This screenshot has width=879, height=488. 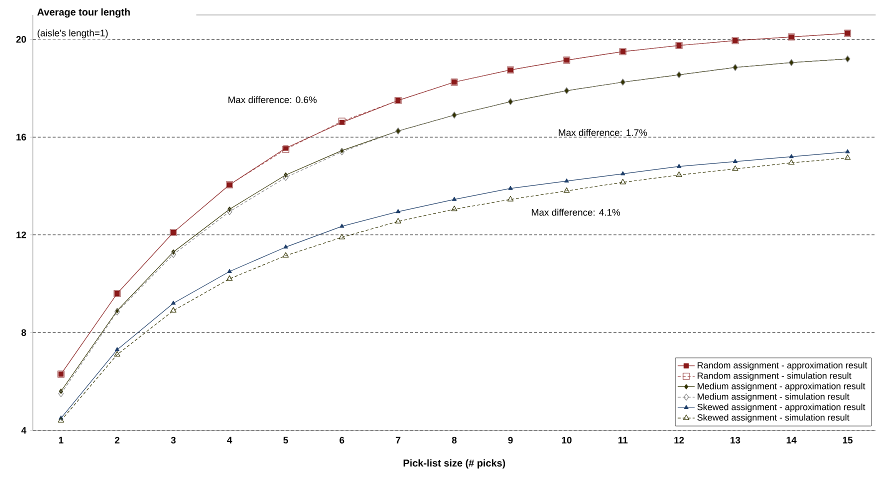 What do you see at coordinates (23, 430) in the screenshot?
I see `y-tick-label: 4` at bounding box center [23, 430].